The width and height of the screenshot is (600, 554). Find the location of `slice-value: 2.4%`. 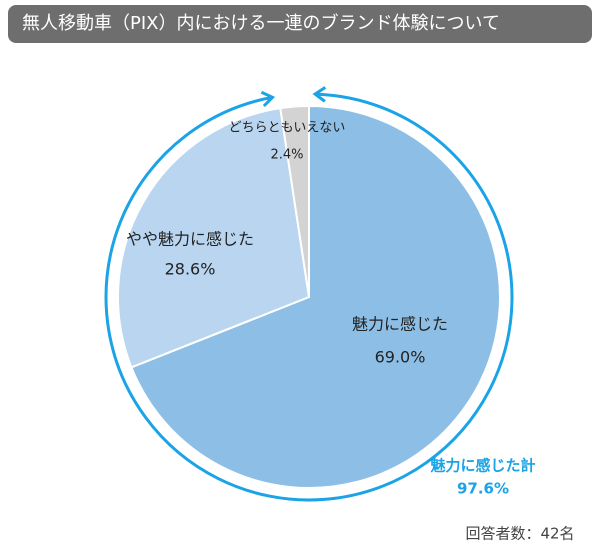

slice-value: 2.4% is located at coordinates (286, 155).